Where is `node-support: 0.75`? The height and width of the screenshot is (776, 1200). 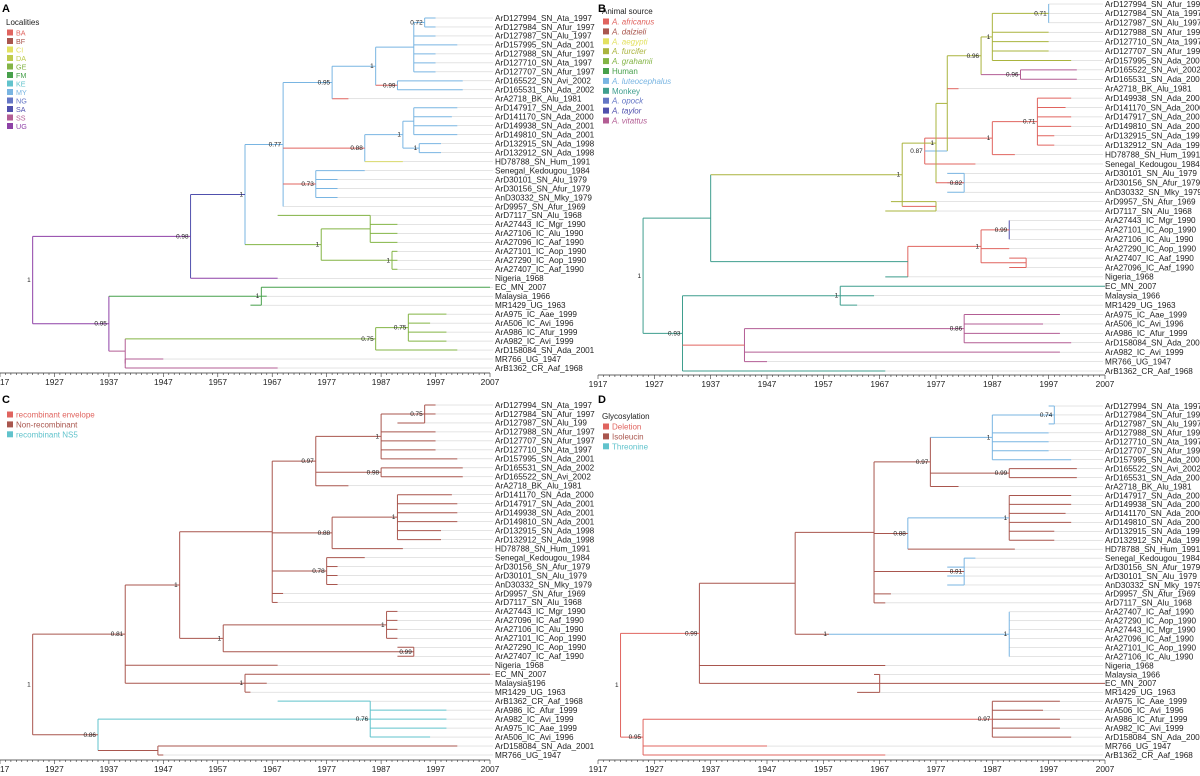
node-support: 0.75 is located at coordinates (416, 414).